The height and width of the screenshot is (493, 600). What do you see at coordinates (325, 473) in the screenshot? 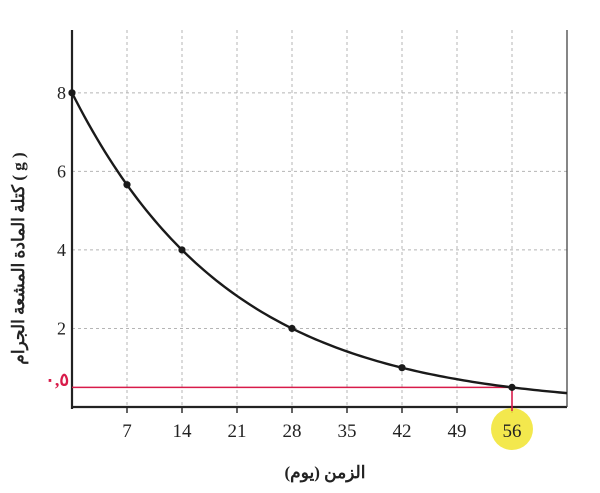
I see `x-axis-label: الزمن (يوم)` at bounding box center [325, 473].